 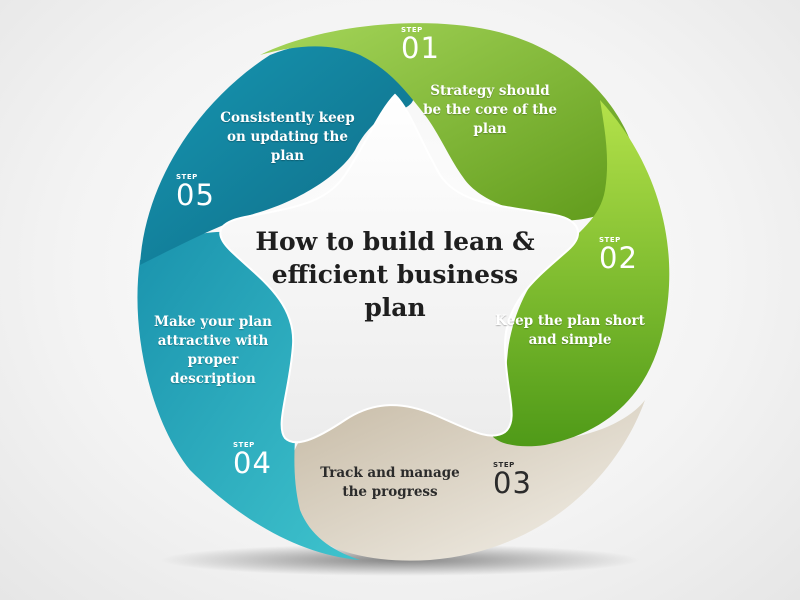 What do you see at coordinates (195, 195) in the screenshot?
I see `step-05-number: 05` at bounding box center [195, 195].